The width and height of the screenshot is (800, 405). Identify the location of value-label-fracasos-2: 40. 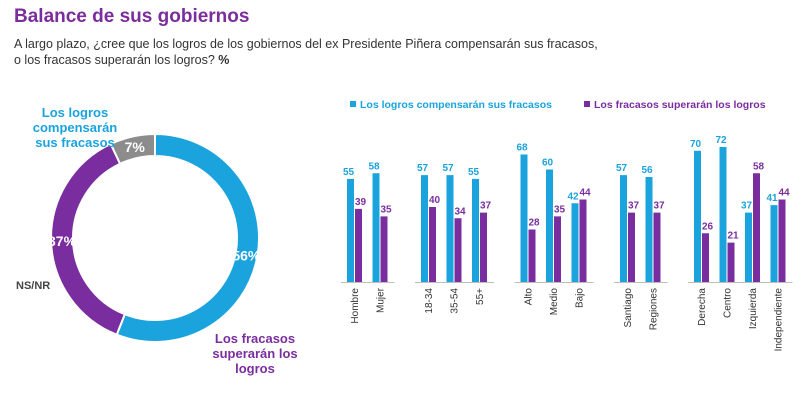
(435, 200).